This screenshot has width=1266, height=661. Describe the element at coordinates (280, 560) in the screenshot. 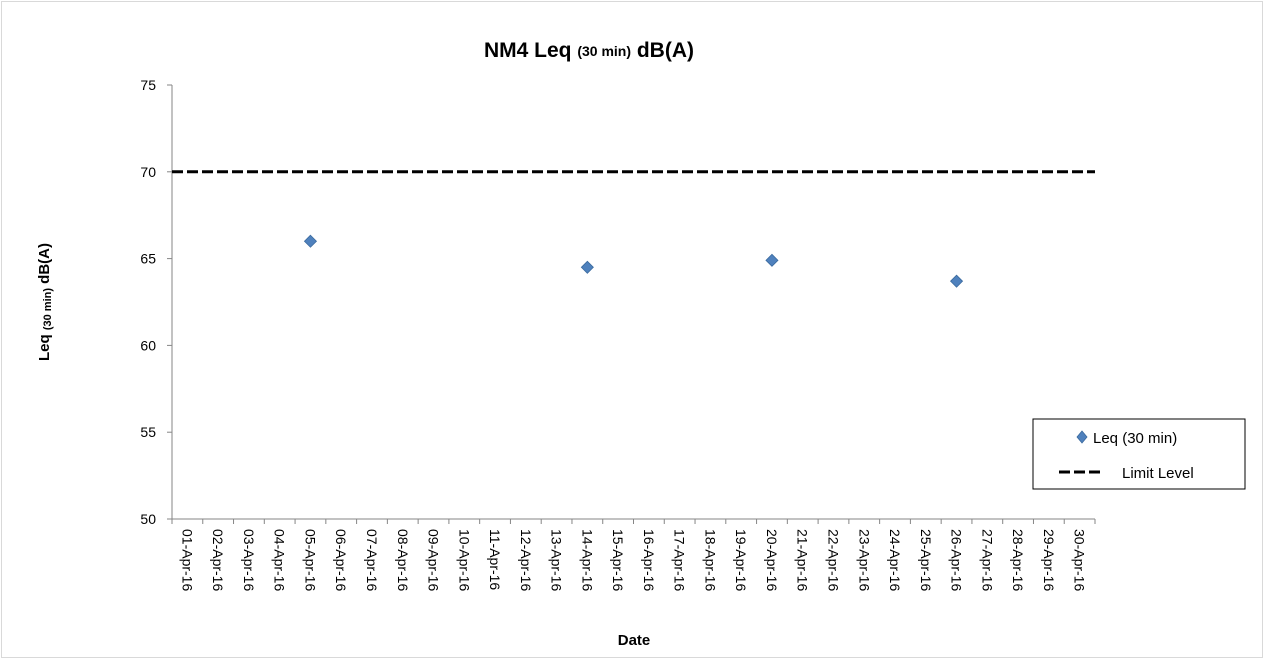

I see `x-tick-label: 04-Apr-16` at that location.